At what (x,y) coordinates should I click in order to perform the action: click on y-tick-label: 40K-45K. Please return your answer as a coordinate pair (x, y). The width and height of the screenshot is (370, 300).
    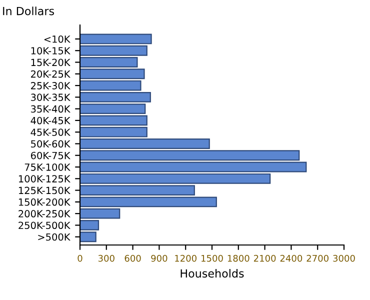
    Looking at the image, I should click on (50, 120).